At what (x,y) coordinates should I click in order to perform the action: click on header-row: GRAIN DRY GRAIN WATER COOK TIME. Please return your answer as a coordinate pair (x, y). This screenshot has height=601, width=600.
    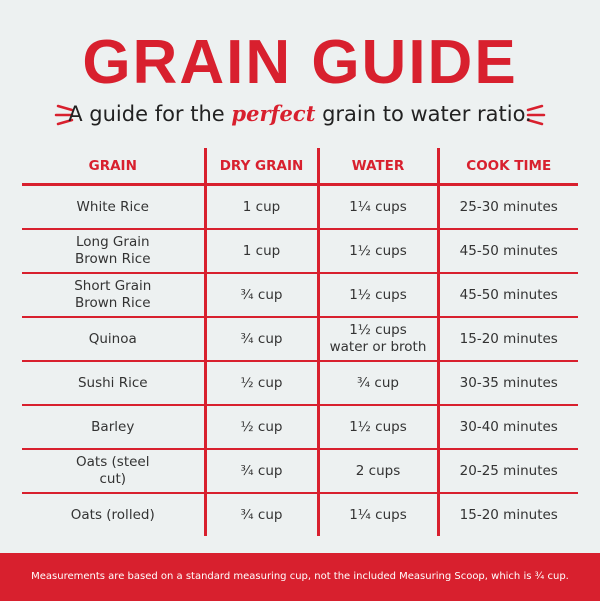
    Looking at the image, I should click on (300, 167).